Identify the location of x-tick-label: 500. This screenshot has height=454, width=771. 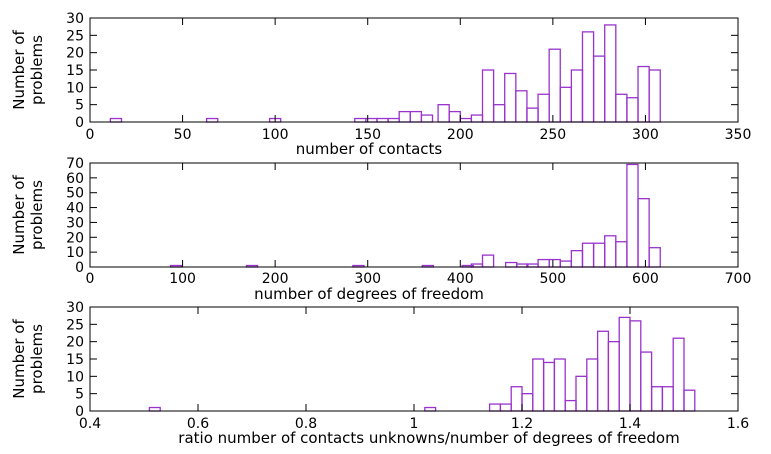
(552, 279).